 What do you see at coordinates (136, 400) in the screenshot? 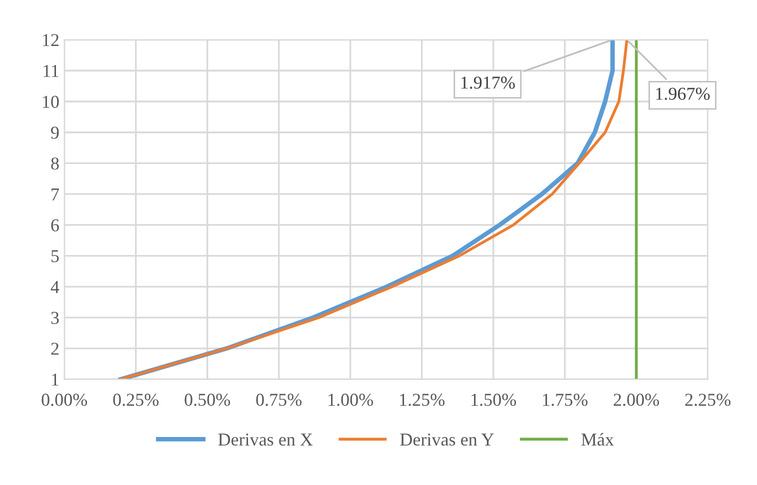
I see `x-tick-label: 0.25%` at bounding box center [136, 400].